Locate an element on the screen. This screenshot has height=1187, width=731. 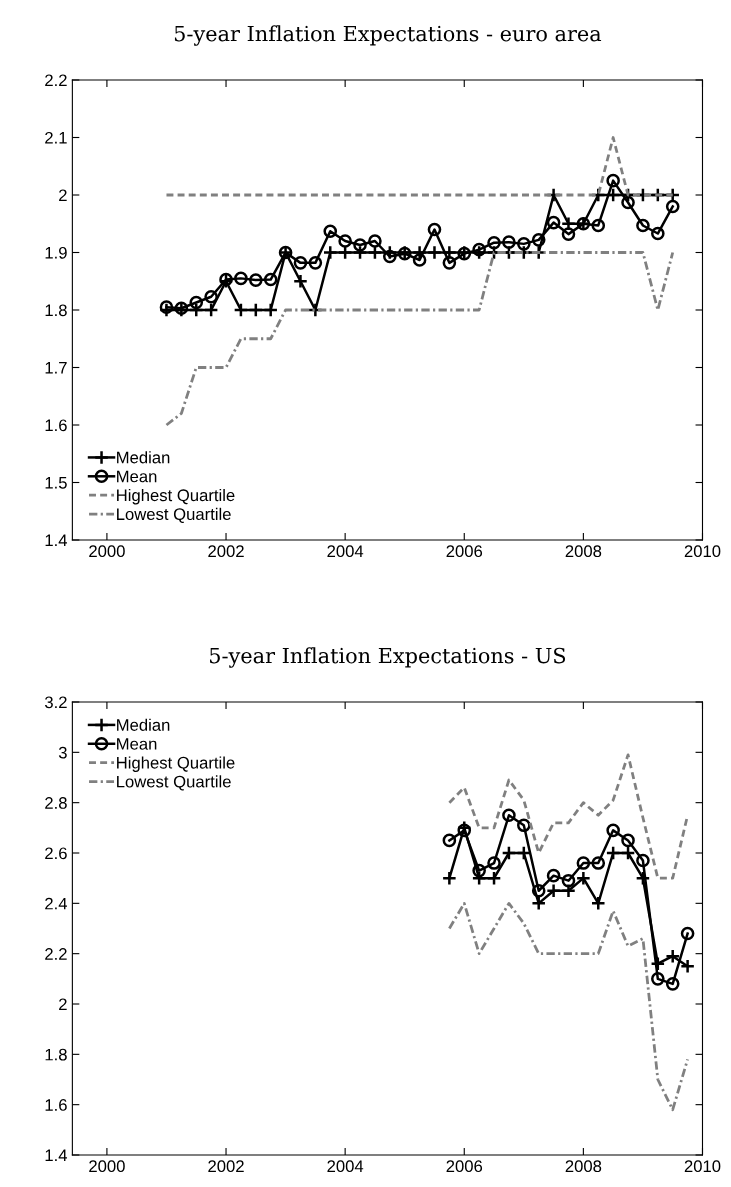
y-tick-label: 2.1 is located at coordinates (56, 137).